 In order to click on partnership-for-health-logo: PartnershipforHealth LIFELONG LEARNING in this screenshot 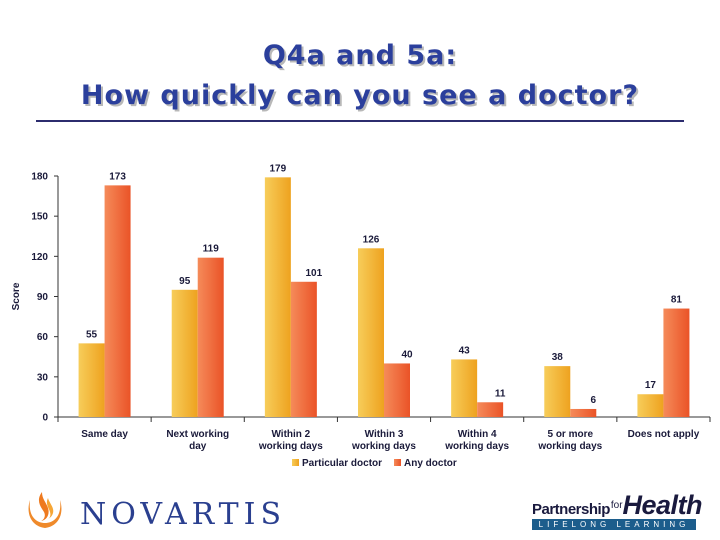, I will do `click(617, 510)`.